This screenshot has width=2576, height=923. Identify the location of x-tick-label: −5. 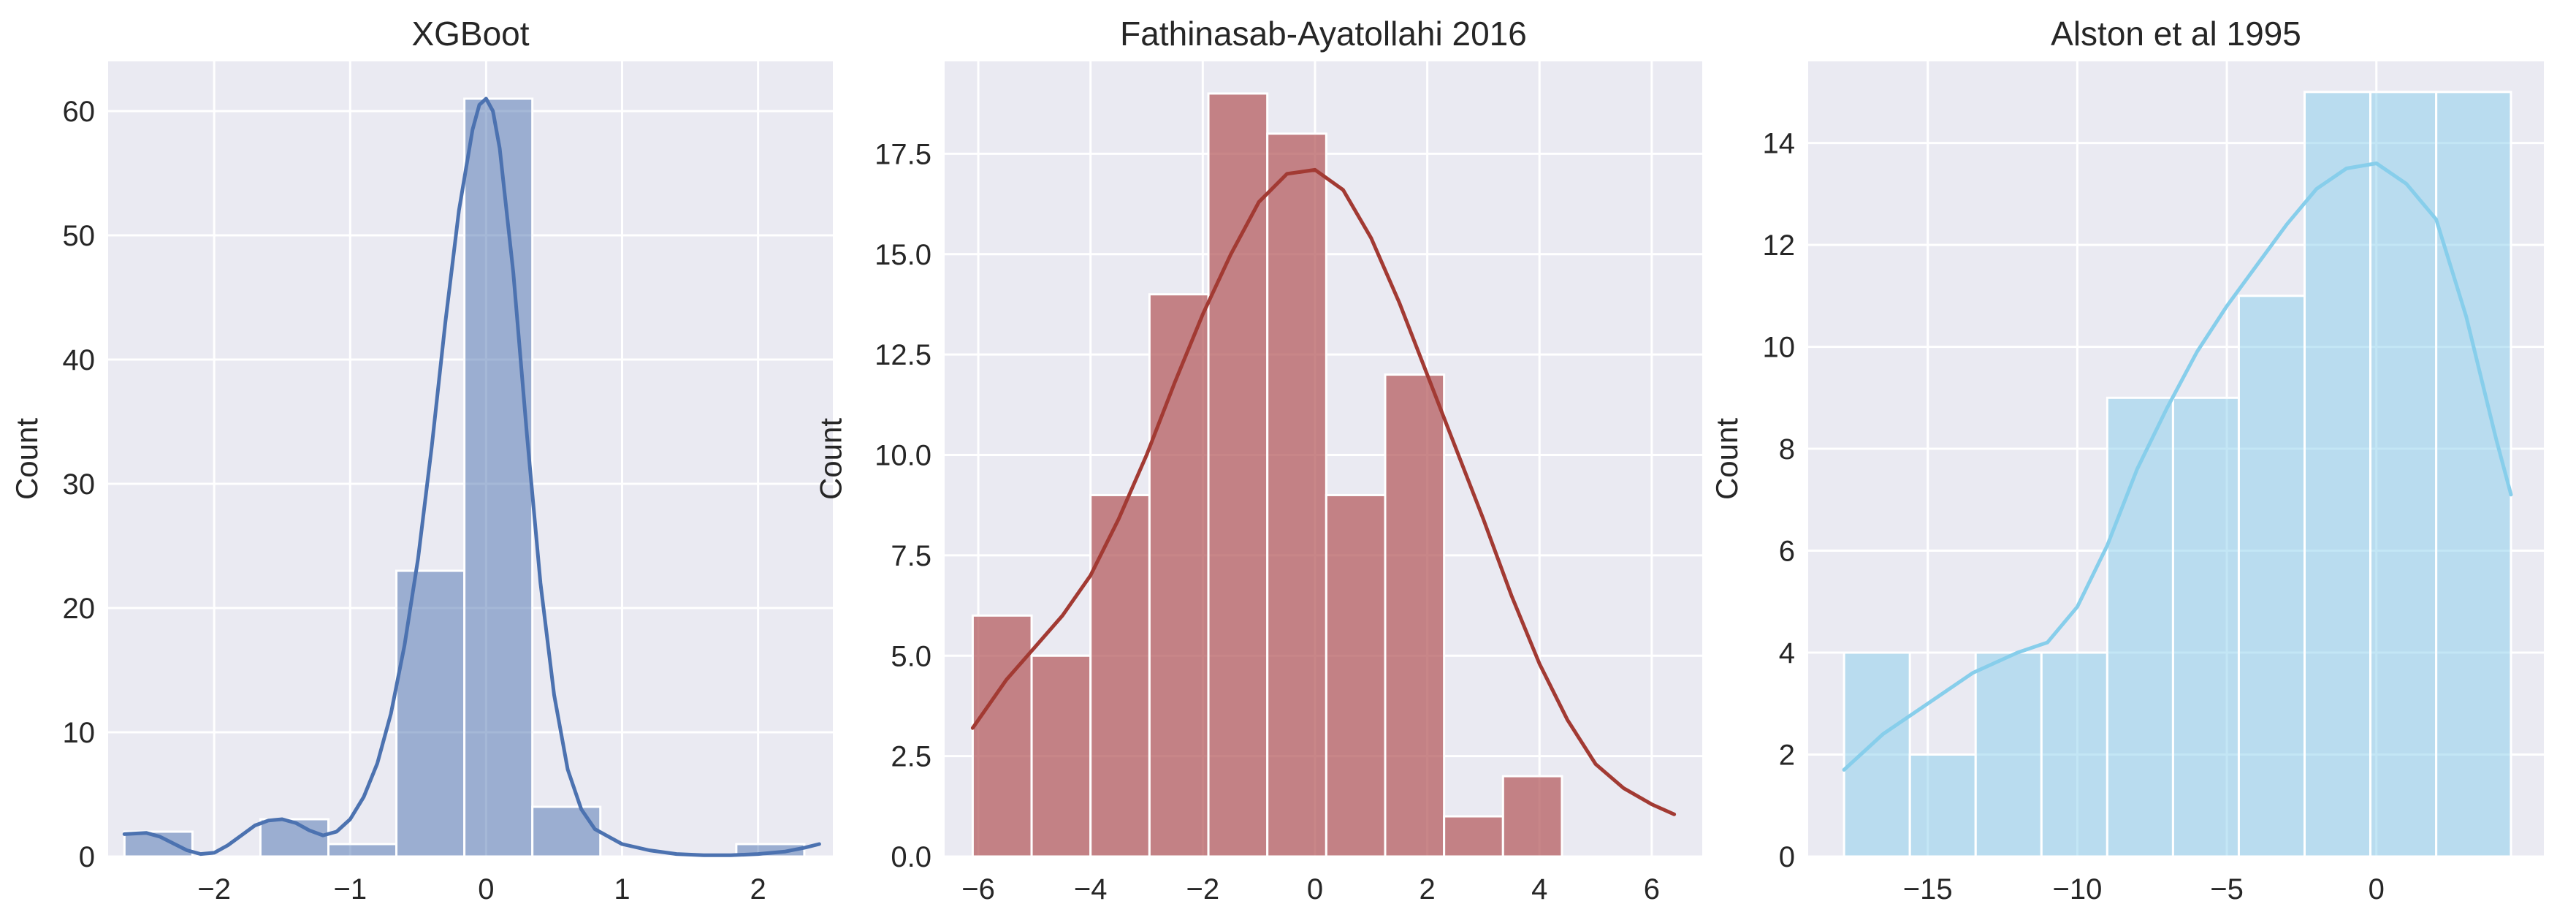
(2227, 889).